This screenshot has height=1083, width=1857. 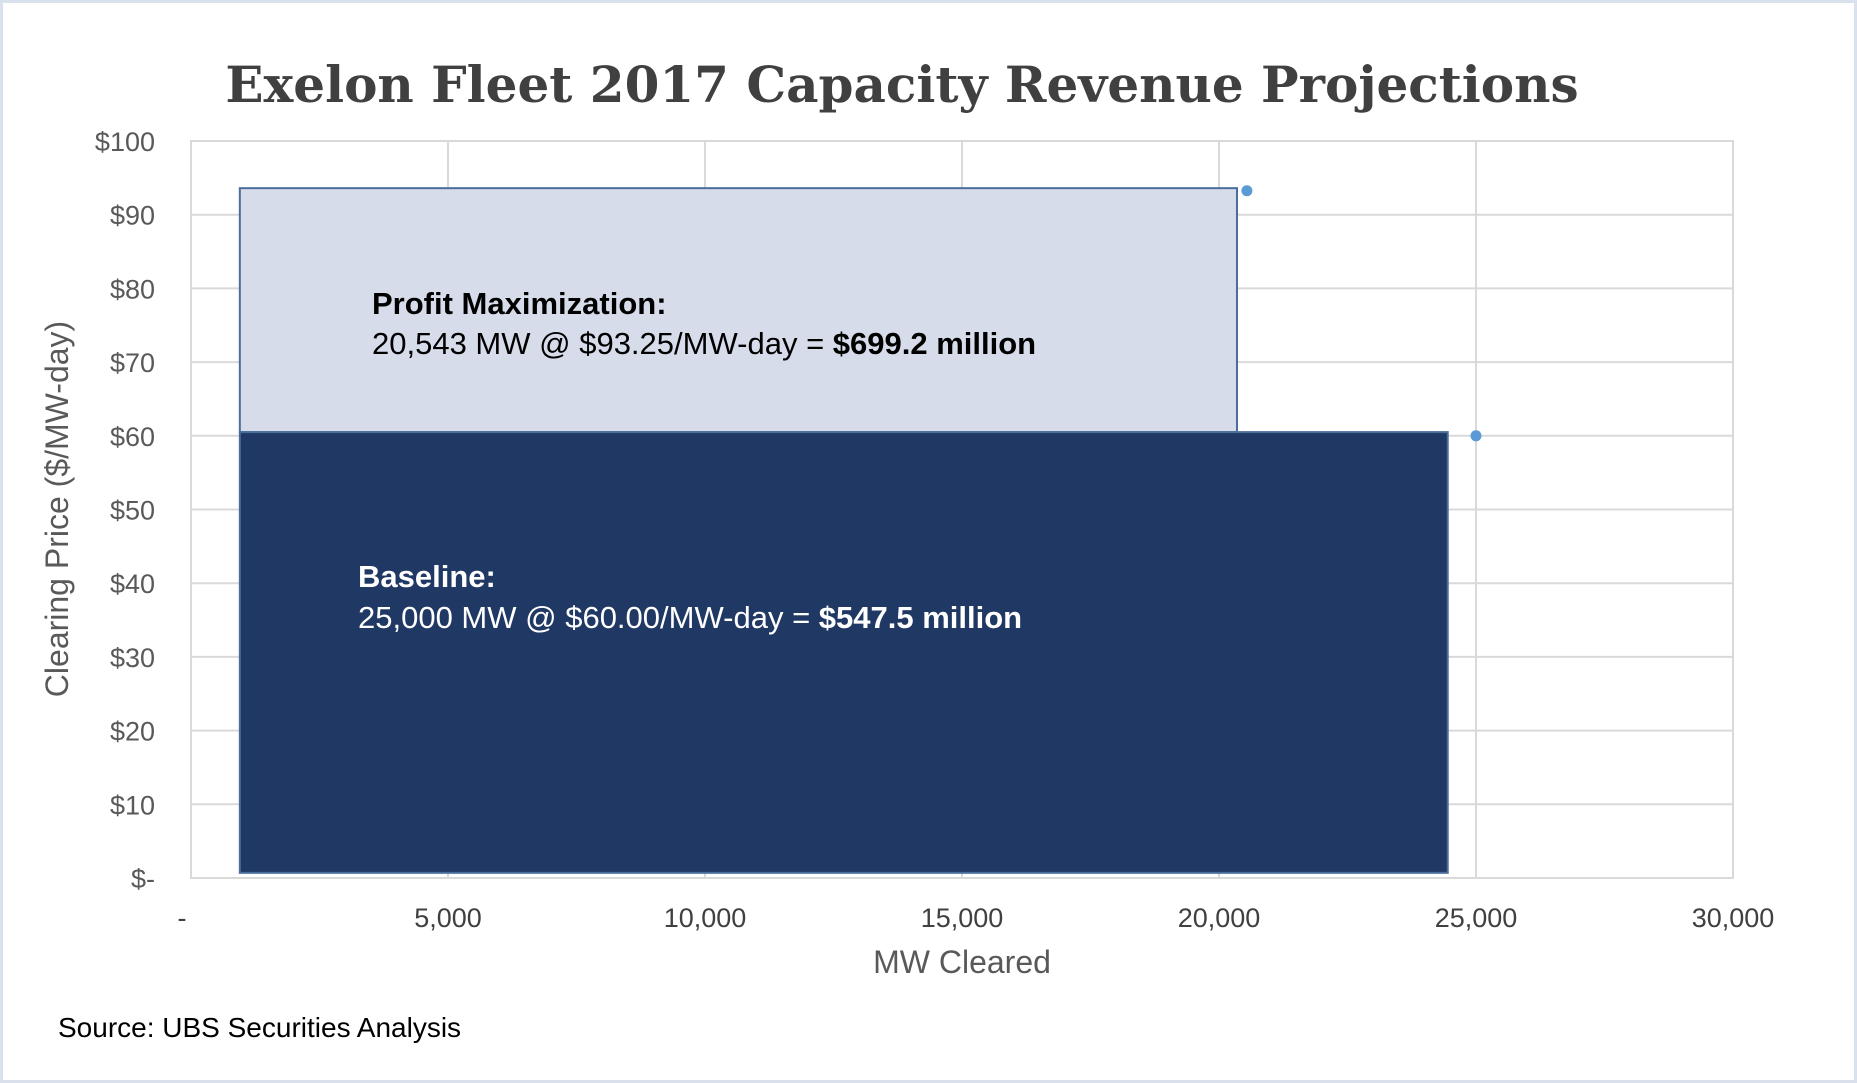 I want to click on x-tick-label: 15,000, so click(x=962, y=918).